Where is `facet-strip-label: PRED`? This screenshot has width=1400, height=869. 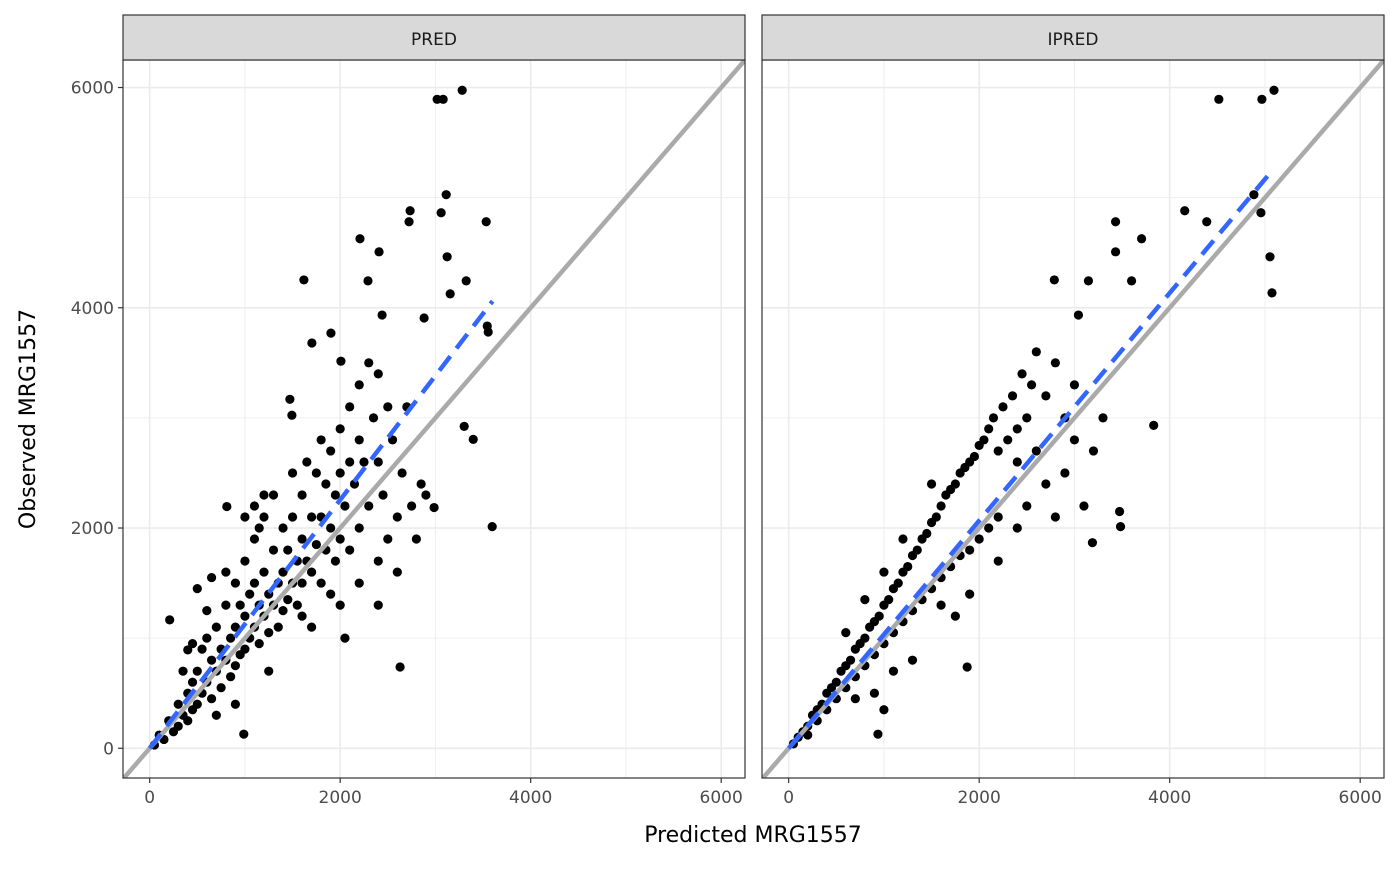 facet-strip-label: PRED is located at coordinates (434, 40).